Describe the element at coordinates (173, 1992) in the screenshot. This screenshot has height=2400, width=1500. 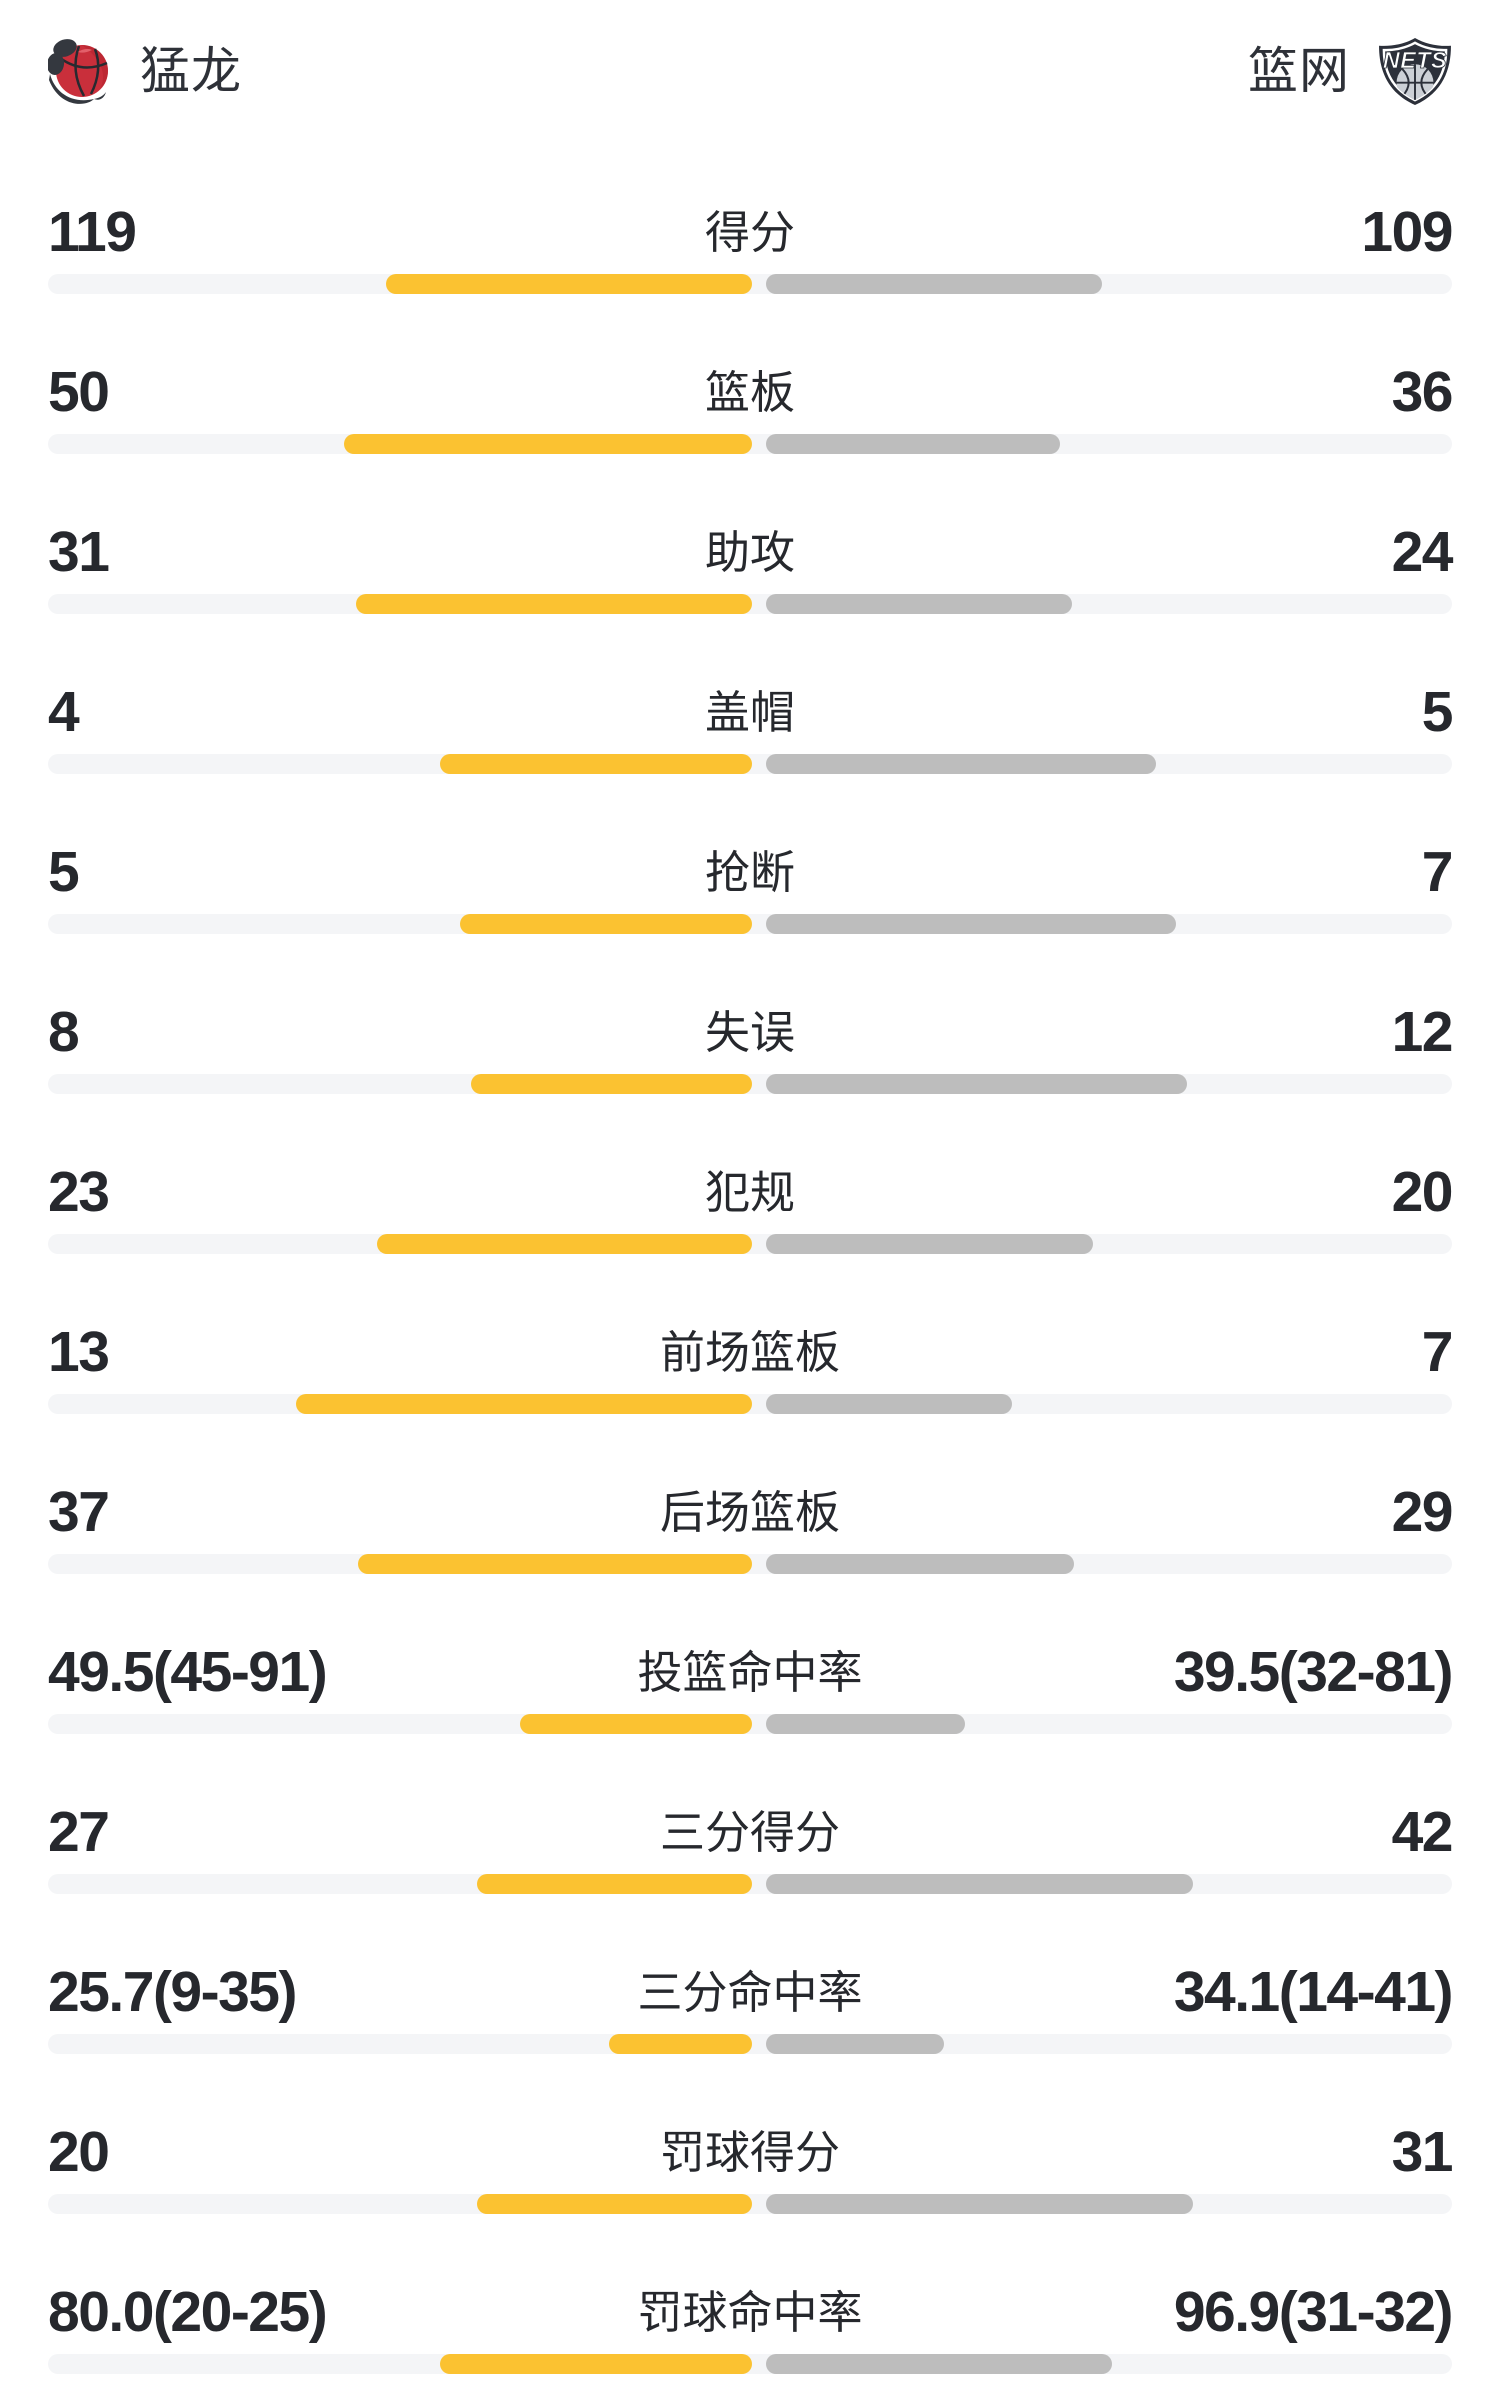
I see `stat-home-value: 25.7(9-35)` at that location.